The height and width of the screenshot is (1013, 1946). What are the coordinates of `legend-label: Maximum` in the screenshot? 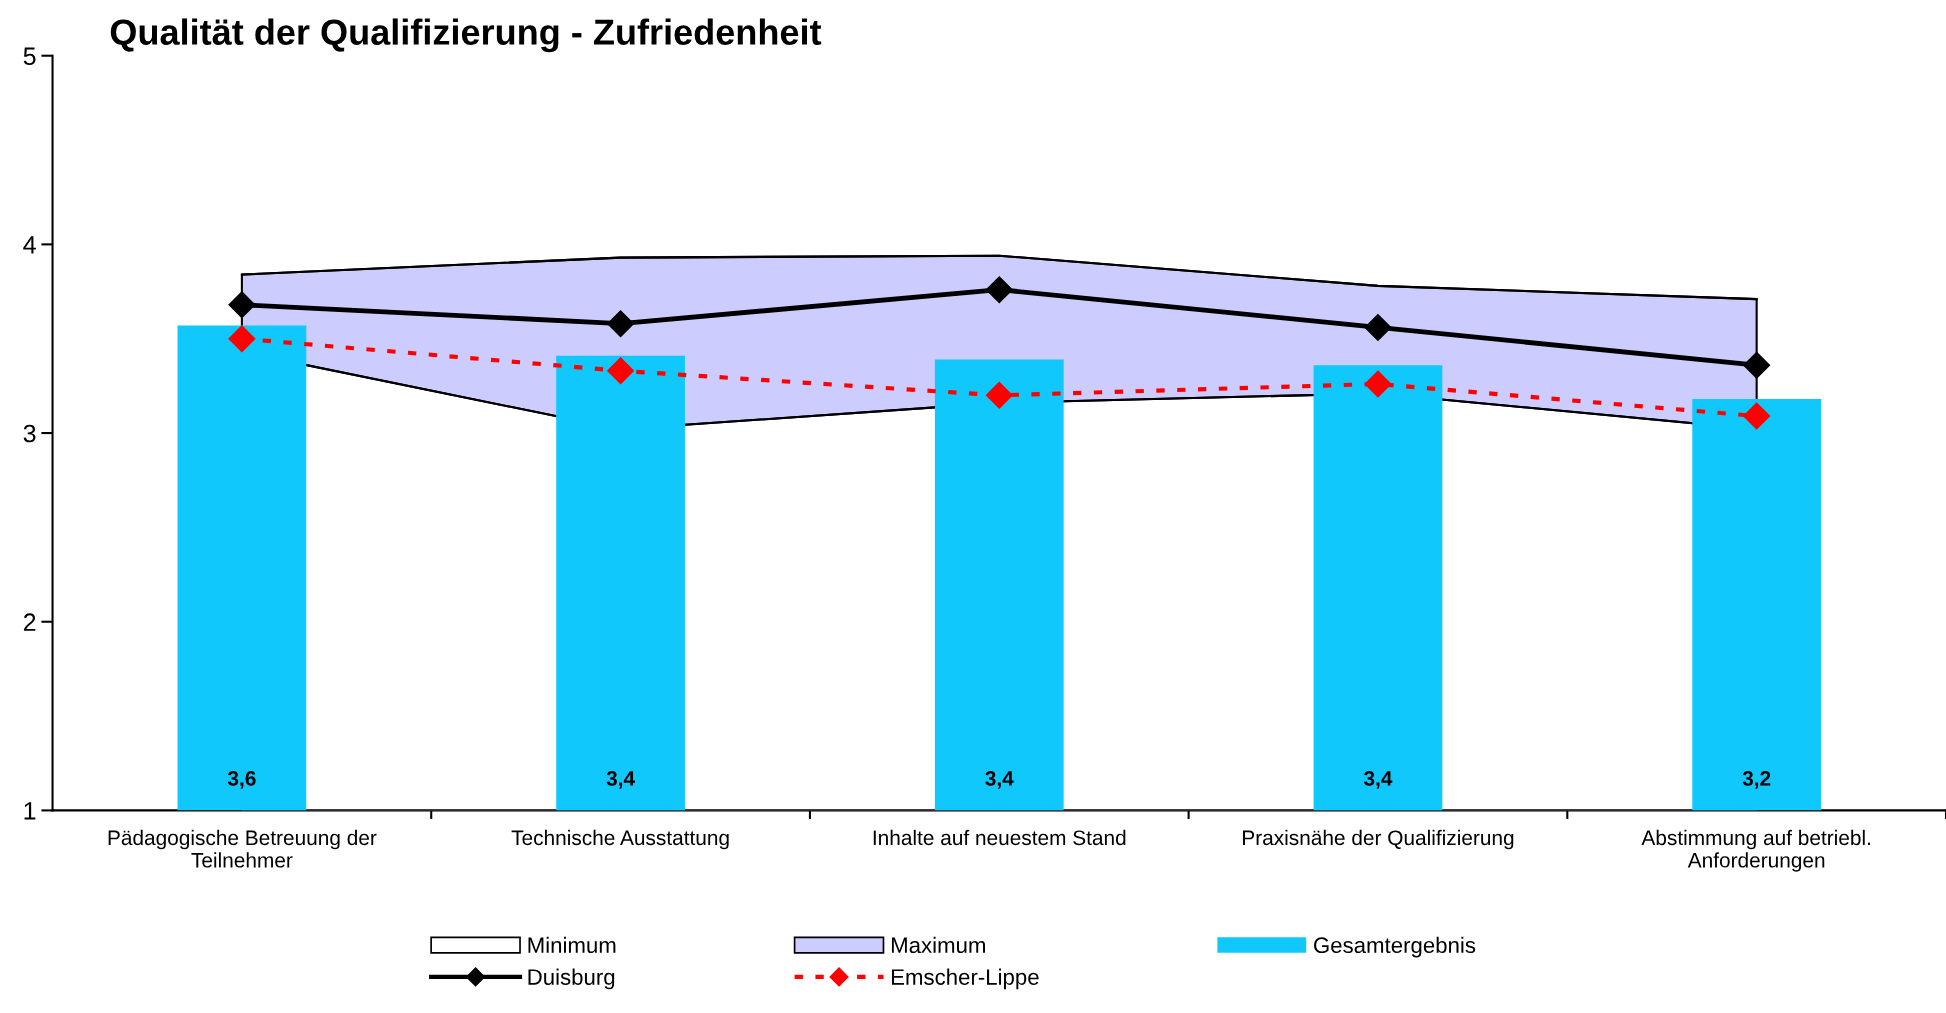 It's located at (938, 945).